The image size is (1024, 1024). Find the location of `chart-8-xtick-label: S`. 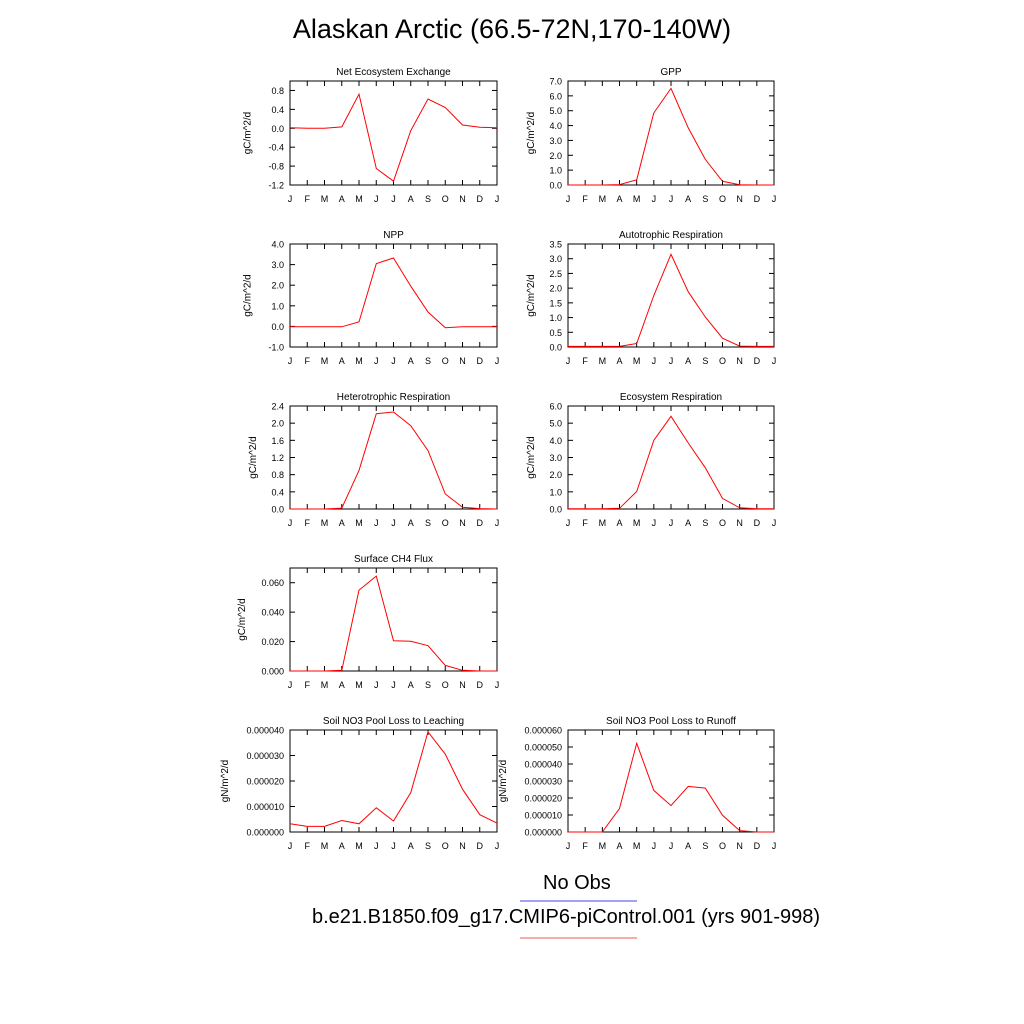

chart-8-xtick-label: S is located at coordinates (428, 846).